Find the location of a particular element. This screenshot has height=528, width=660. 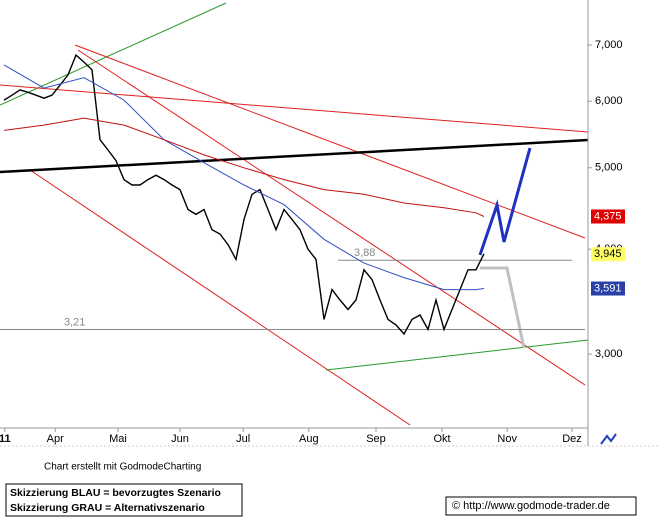

price-line is located at coordinates (244, 167).